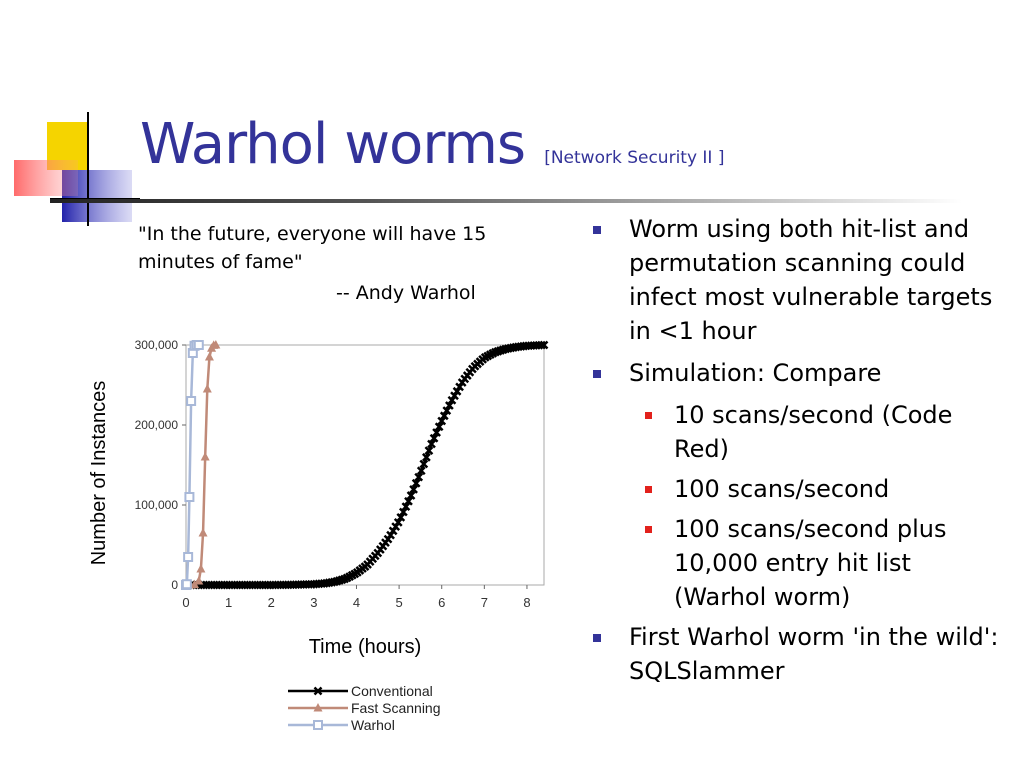 The width and height of the screenshot is (1024, 768). I want to click on x-tick-label: 2, so click(271, 602).